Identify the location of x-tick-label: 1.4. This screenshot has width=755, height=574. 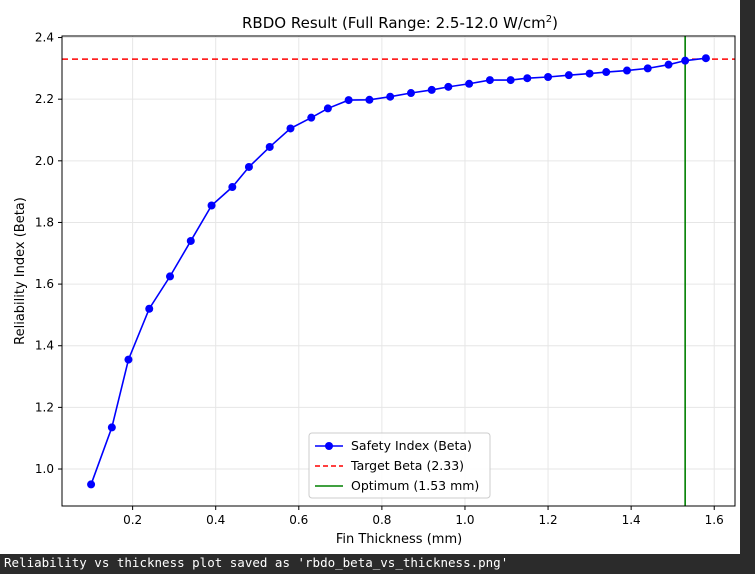
(631, 520).